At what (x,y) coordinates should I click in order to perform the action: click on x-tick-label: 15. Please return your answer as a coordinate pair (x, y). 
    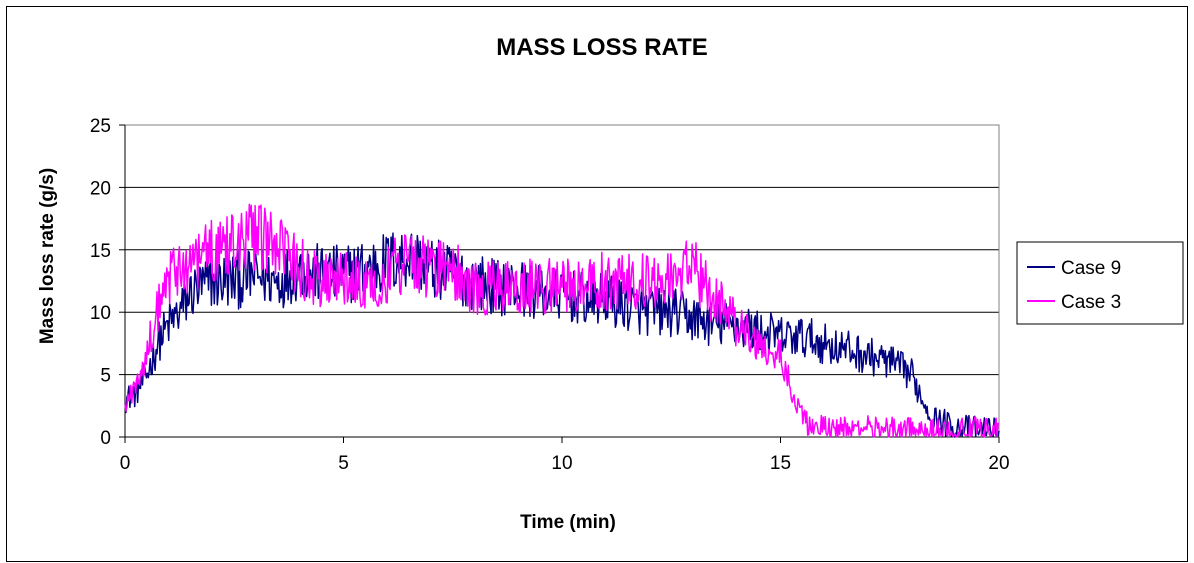
    Looking at the image, I should click on (780, 463).